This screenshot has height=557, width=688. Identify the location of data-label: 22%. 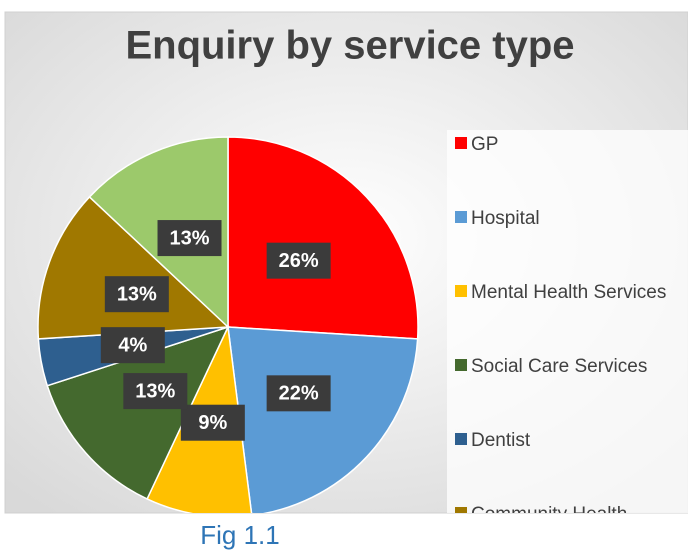
(299, 394).